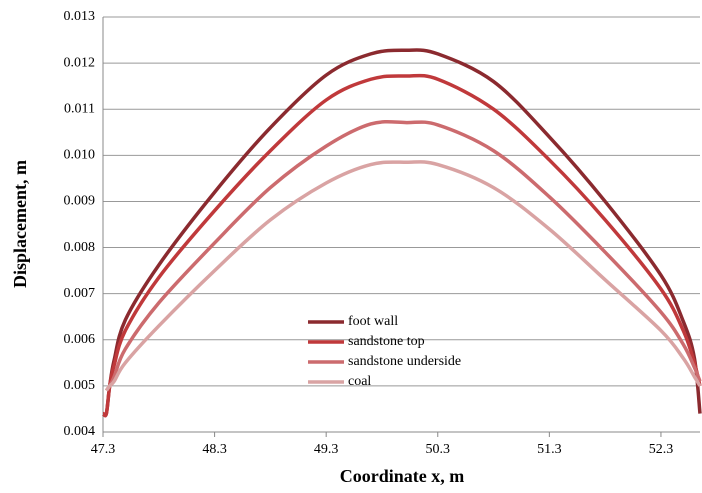 This screenshot has width=702, height=493. I want to click on x-tick-label: 49.3, so click(326, 449).